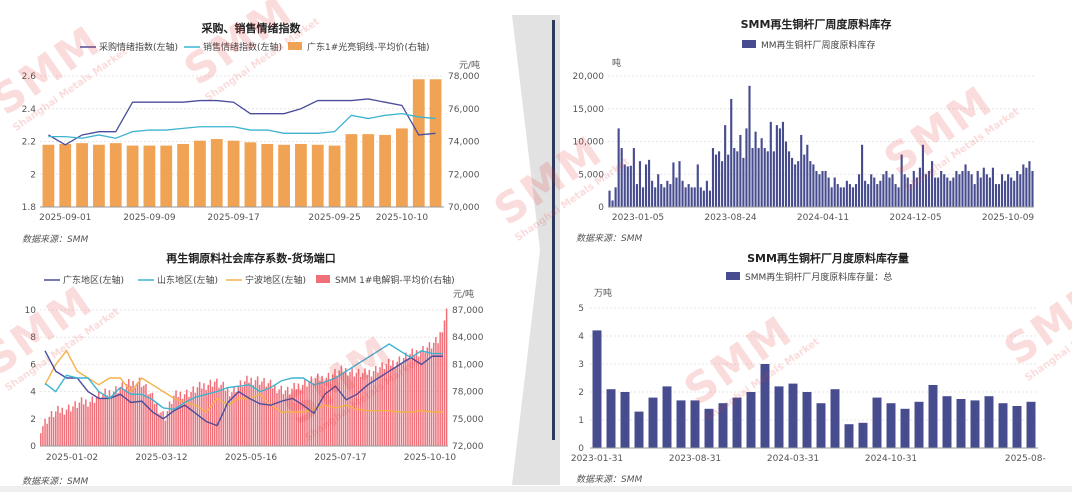 The height and width of the screenshot is (492, 1072). Describe the element at coordinates (33, 175) in the screenshot. I see `y-left-tick: 2` at that location.